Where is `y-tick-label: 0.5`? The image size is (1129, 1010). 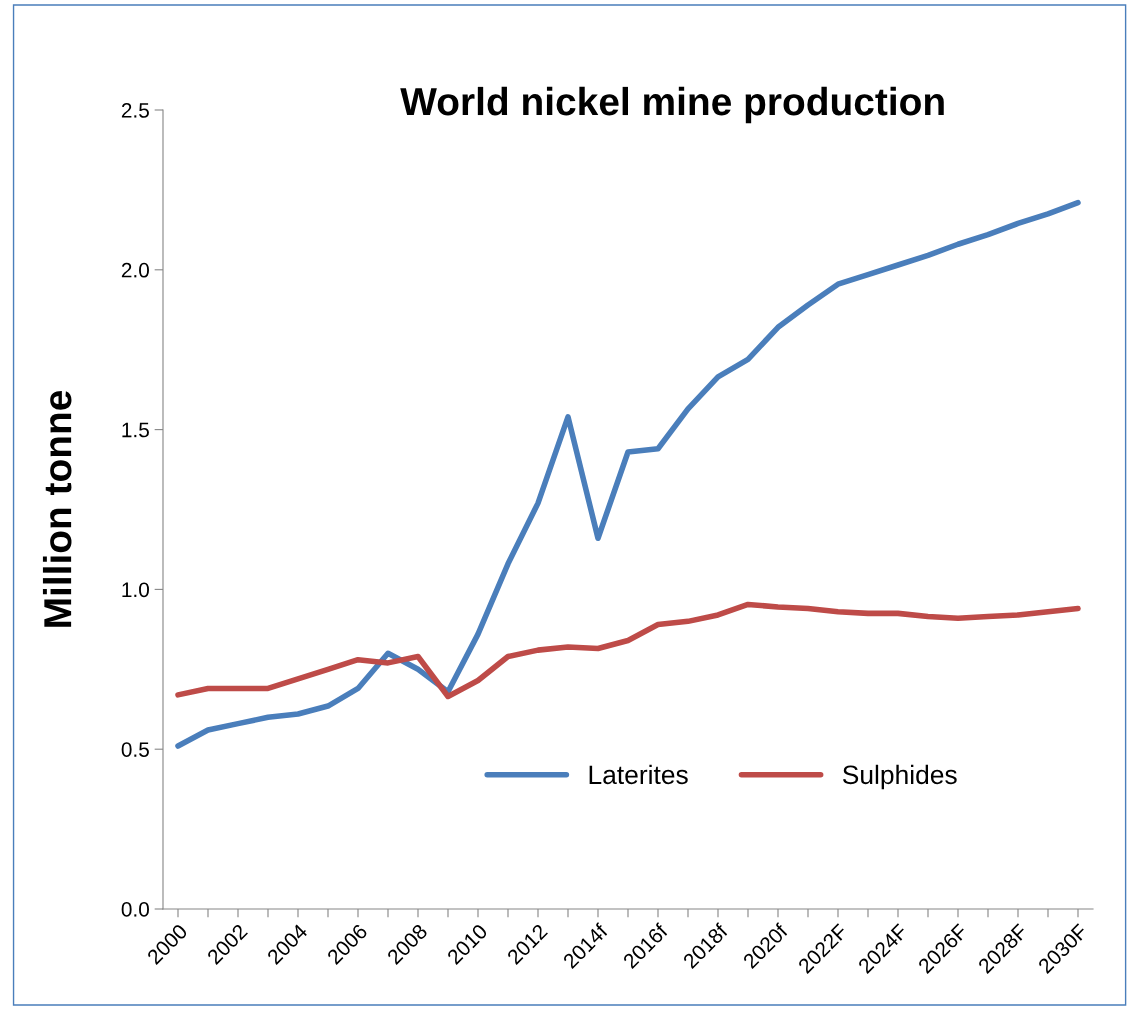
y-tick-label: 0.5 is located at coordinates (135, 749).